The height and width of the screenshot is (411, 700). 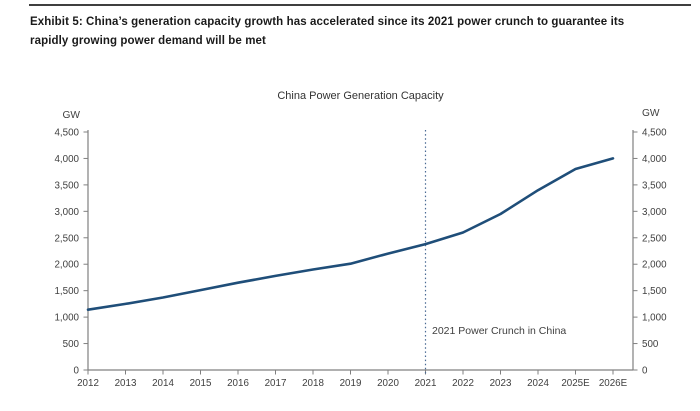 What do you see at coordinates (645, 371) in the screenshot?
I see `y-tick-label-right: 0` at bounding box center [645, 371].